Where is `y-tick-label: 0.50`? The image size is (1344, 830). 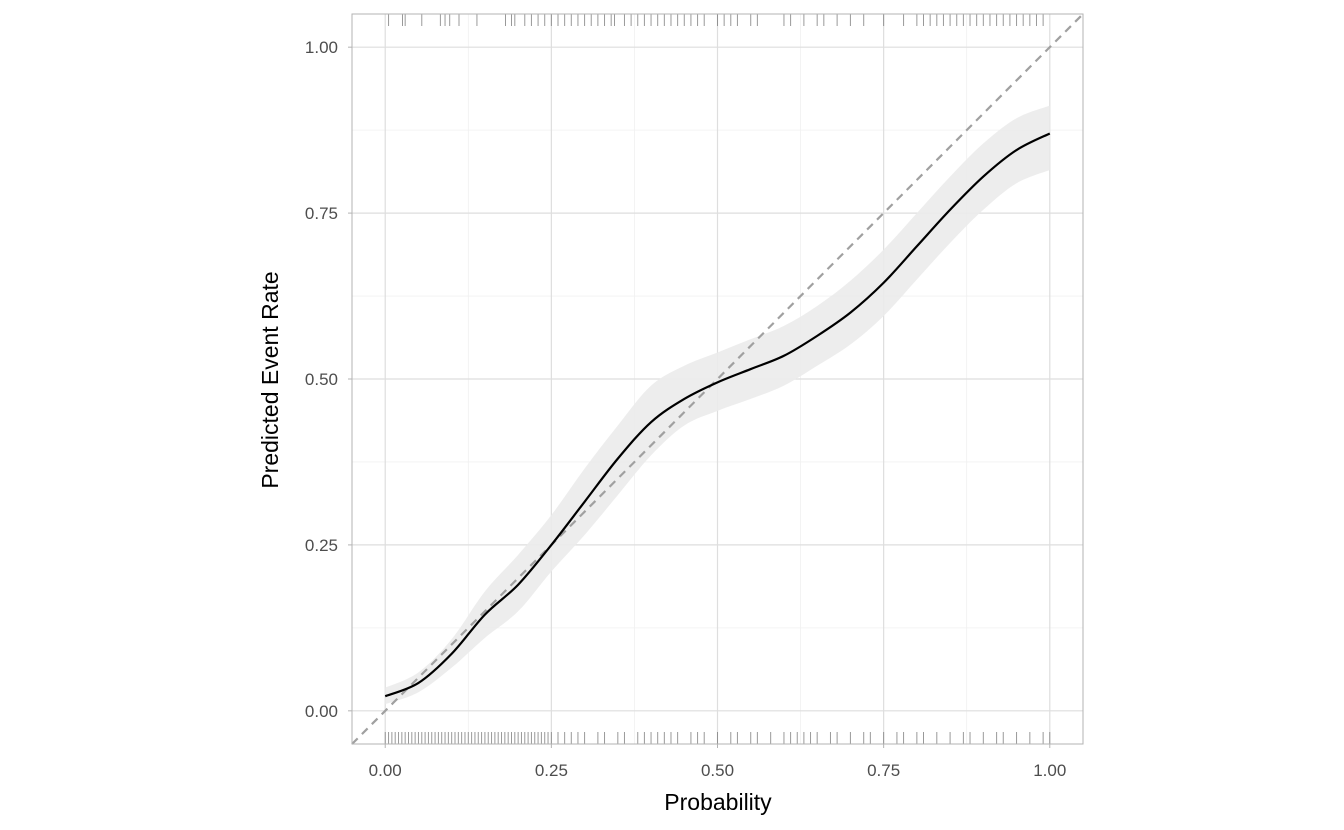 y-tick-label: 0.50 is located at coordinates (321, 379).